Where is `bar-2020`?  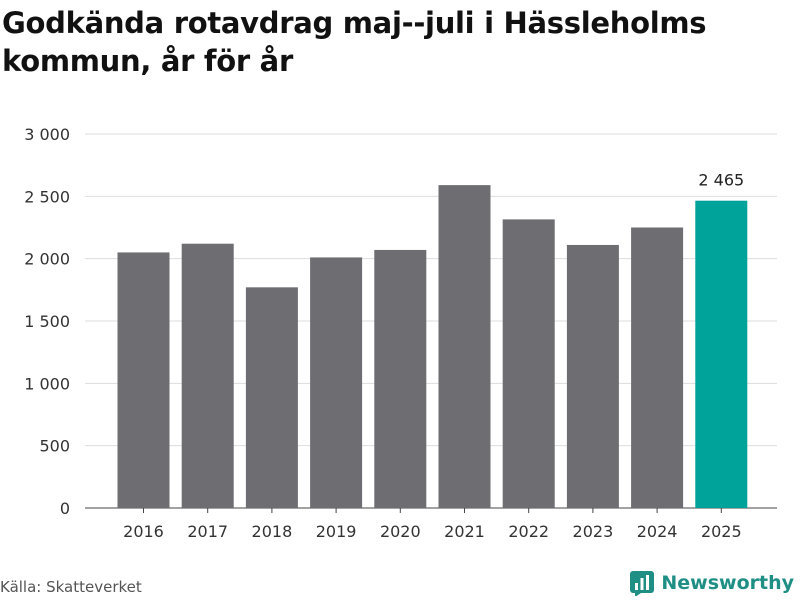 bar-2020 is located at coordinates (400, 378).